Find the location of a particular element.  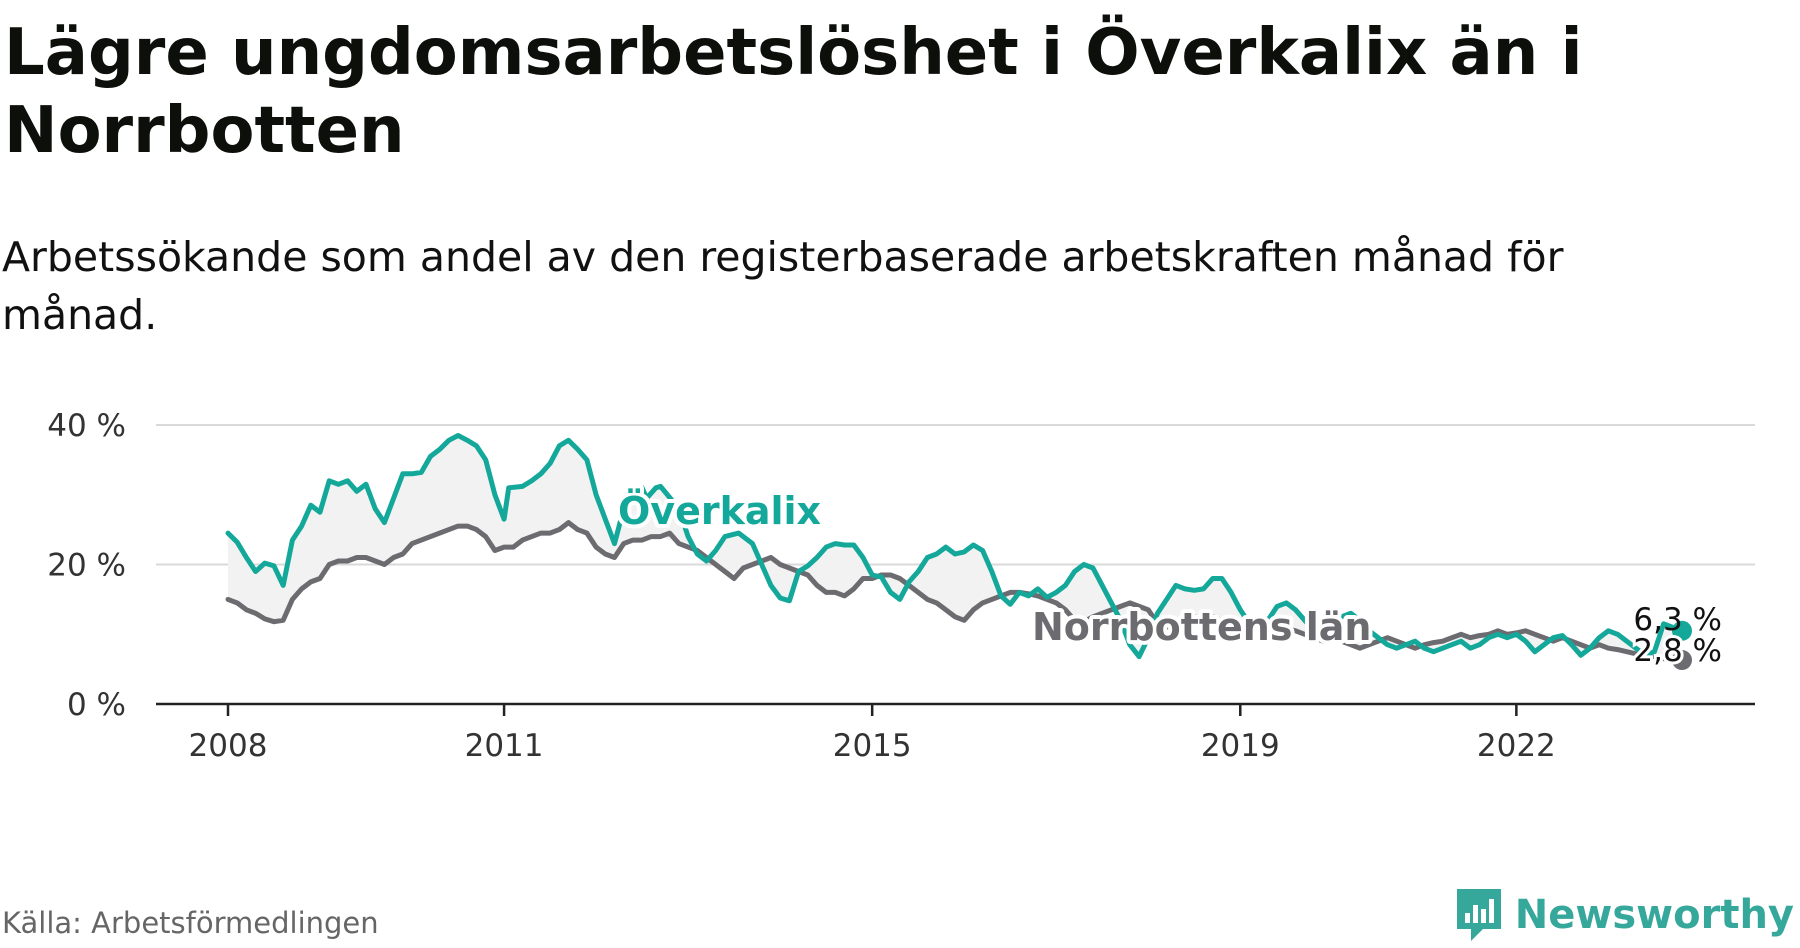

end-point-overkalix is located at coordinates (1682, 630).